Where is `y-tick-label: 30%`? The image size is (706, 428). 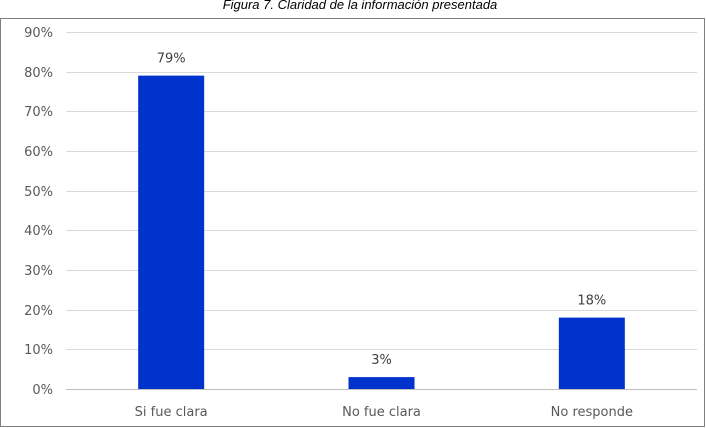
y-tick-label: 30% is located at coordinates (38, 271).